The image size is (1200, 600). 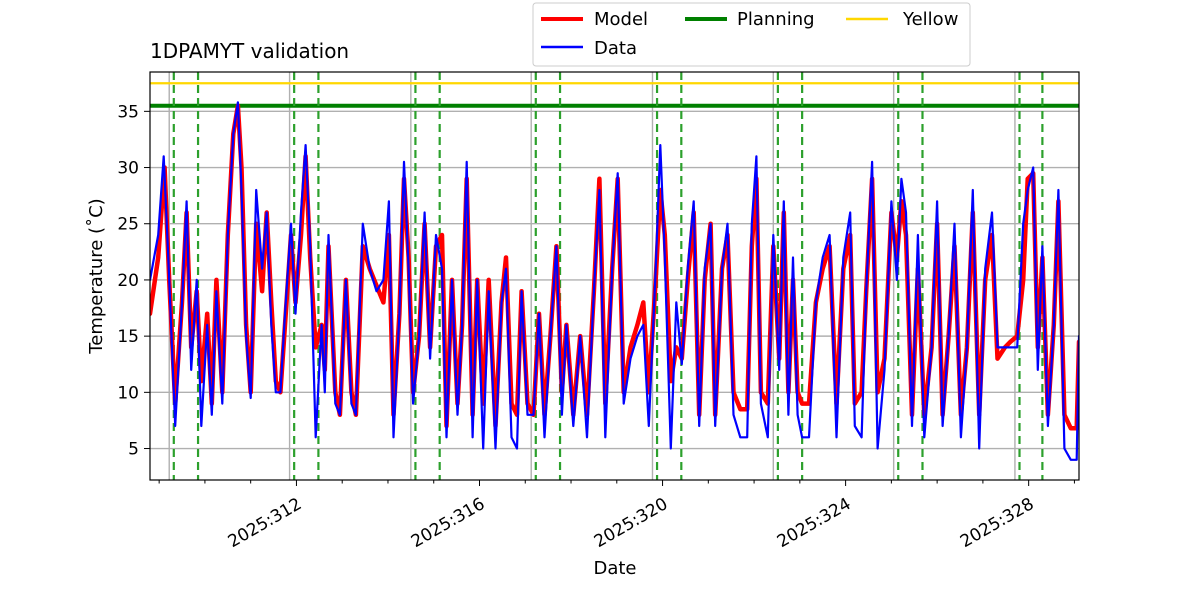 I want to click on y-axis: 5 10 15 20 25 30 35, so click(x=133, y=281).